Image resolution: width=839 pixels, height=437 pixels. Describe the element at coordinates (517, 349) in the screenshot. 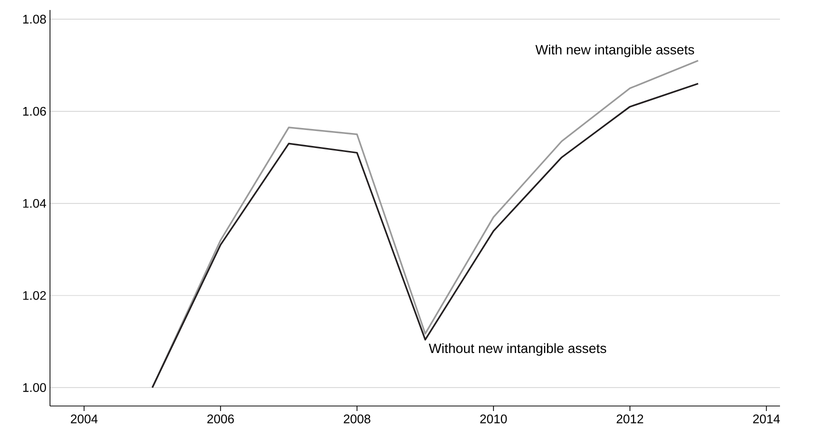

I see `series-label: Without new intangible assets` at that location.